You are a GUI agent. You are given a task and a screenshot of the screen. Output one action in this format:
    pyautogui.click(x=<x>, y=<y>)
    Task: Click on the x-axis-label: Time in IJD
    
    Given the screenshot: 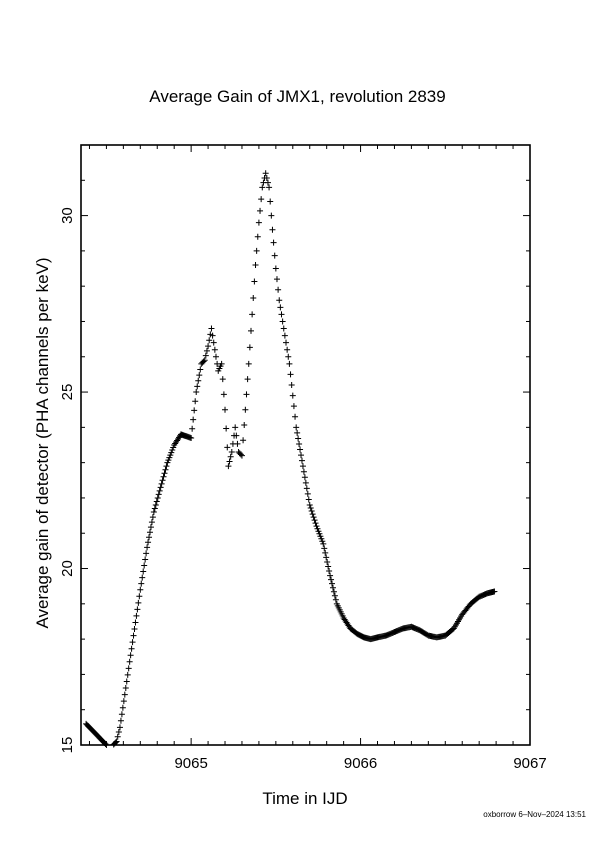 What is the action you would take?
    pyautogui.click(x=305, y=798)
    